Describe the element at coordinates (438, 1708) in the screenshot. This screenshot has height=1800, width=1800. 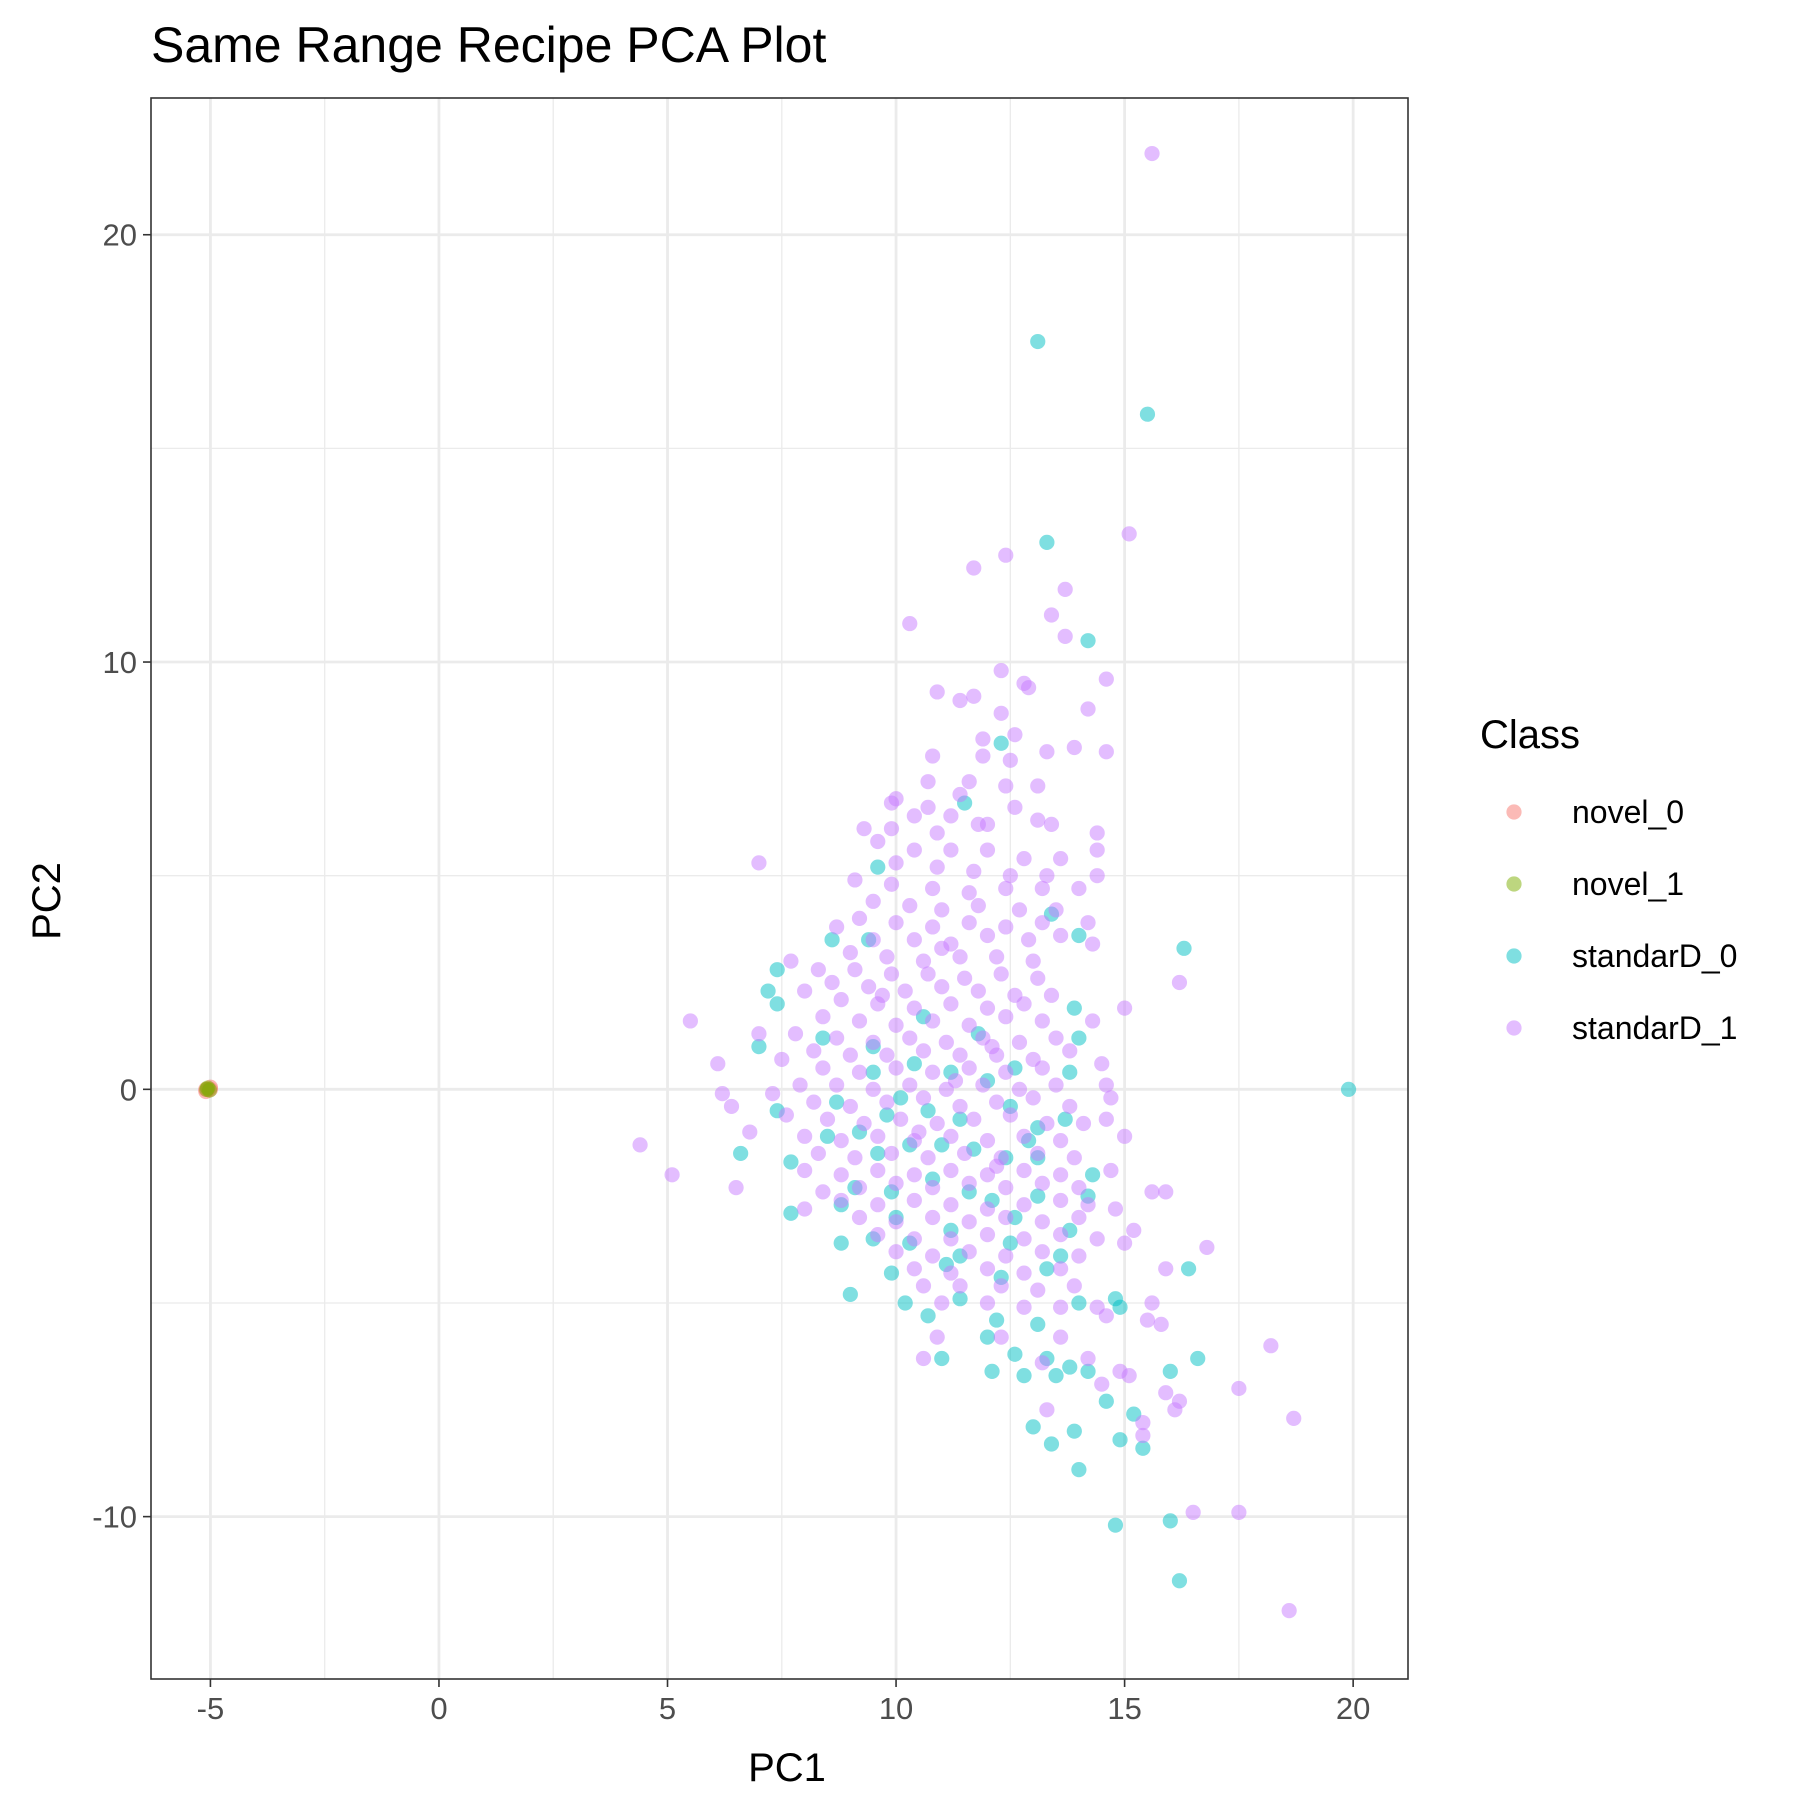
I see `x-tick-label: 0` at that location.